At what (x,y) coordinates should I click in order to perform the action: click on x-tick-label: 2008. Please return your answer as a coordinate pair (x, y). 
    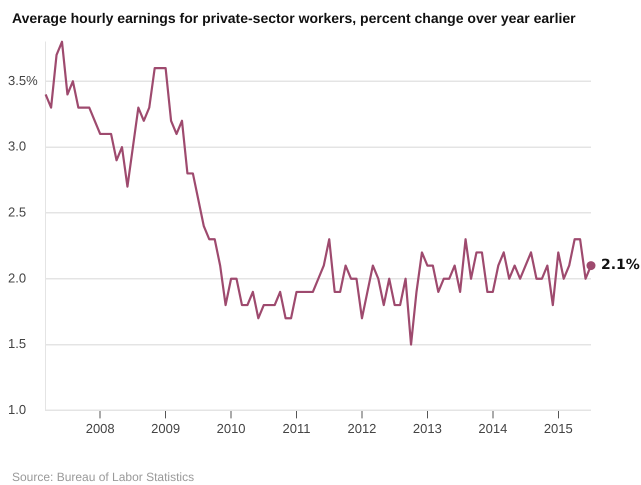
    Looking at the image, I should click on (100, 428).